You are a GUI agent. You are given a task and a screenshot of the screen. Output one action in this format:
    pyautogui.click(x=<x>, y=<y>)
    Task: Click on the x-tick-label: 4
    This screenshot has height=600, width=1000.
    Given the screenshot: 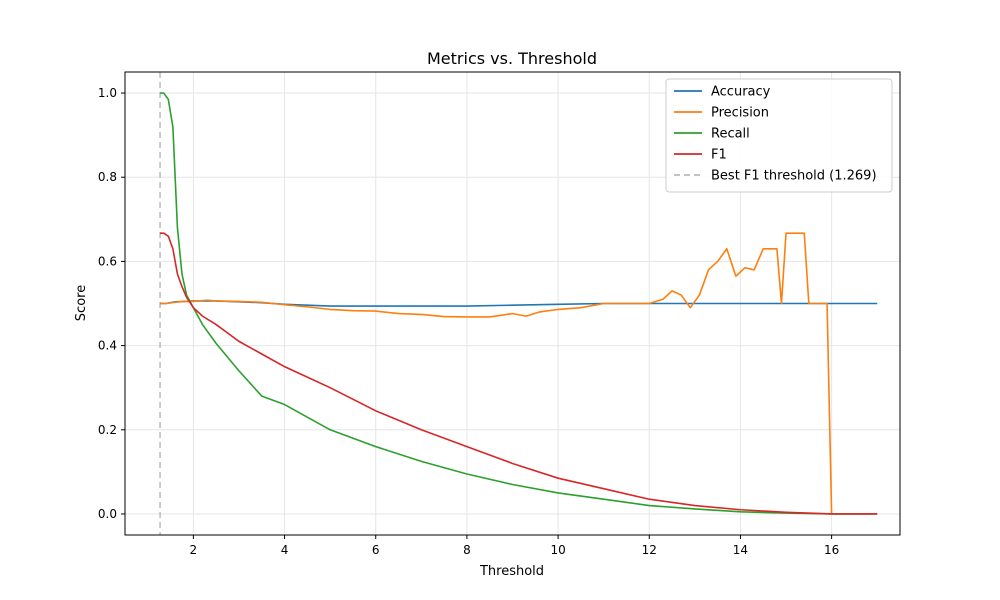 What is the action you would take?
    pyautogui.click(x=285, y=550)
    